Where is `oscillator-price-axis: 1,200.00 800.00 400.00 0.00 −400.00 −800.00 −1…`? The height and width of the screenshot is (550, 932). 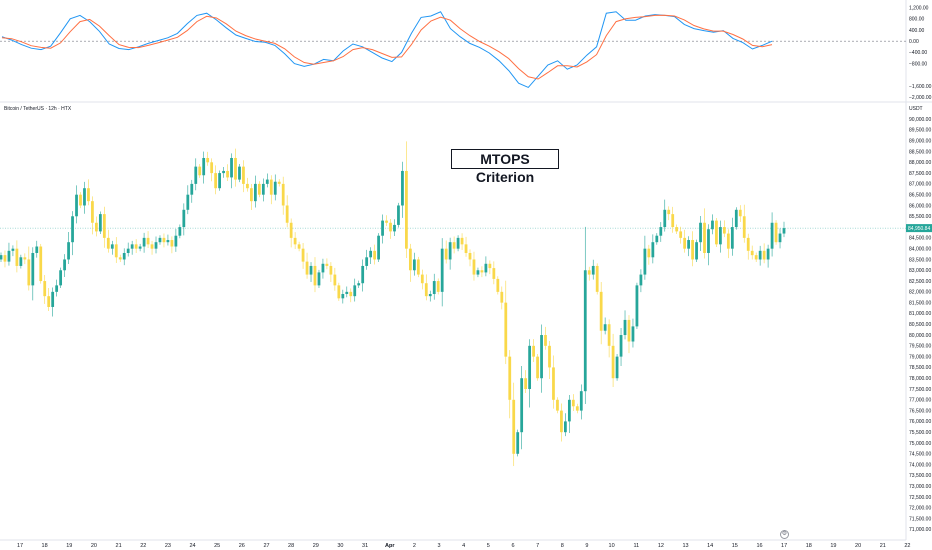
oscillator-price-axis: 1,200.00 800.00 400.00 0.00 −400.00 −800.00 −1… is located at coordinates (920, 53).